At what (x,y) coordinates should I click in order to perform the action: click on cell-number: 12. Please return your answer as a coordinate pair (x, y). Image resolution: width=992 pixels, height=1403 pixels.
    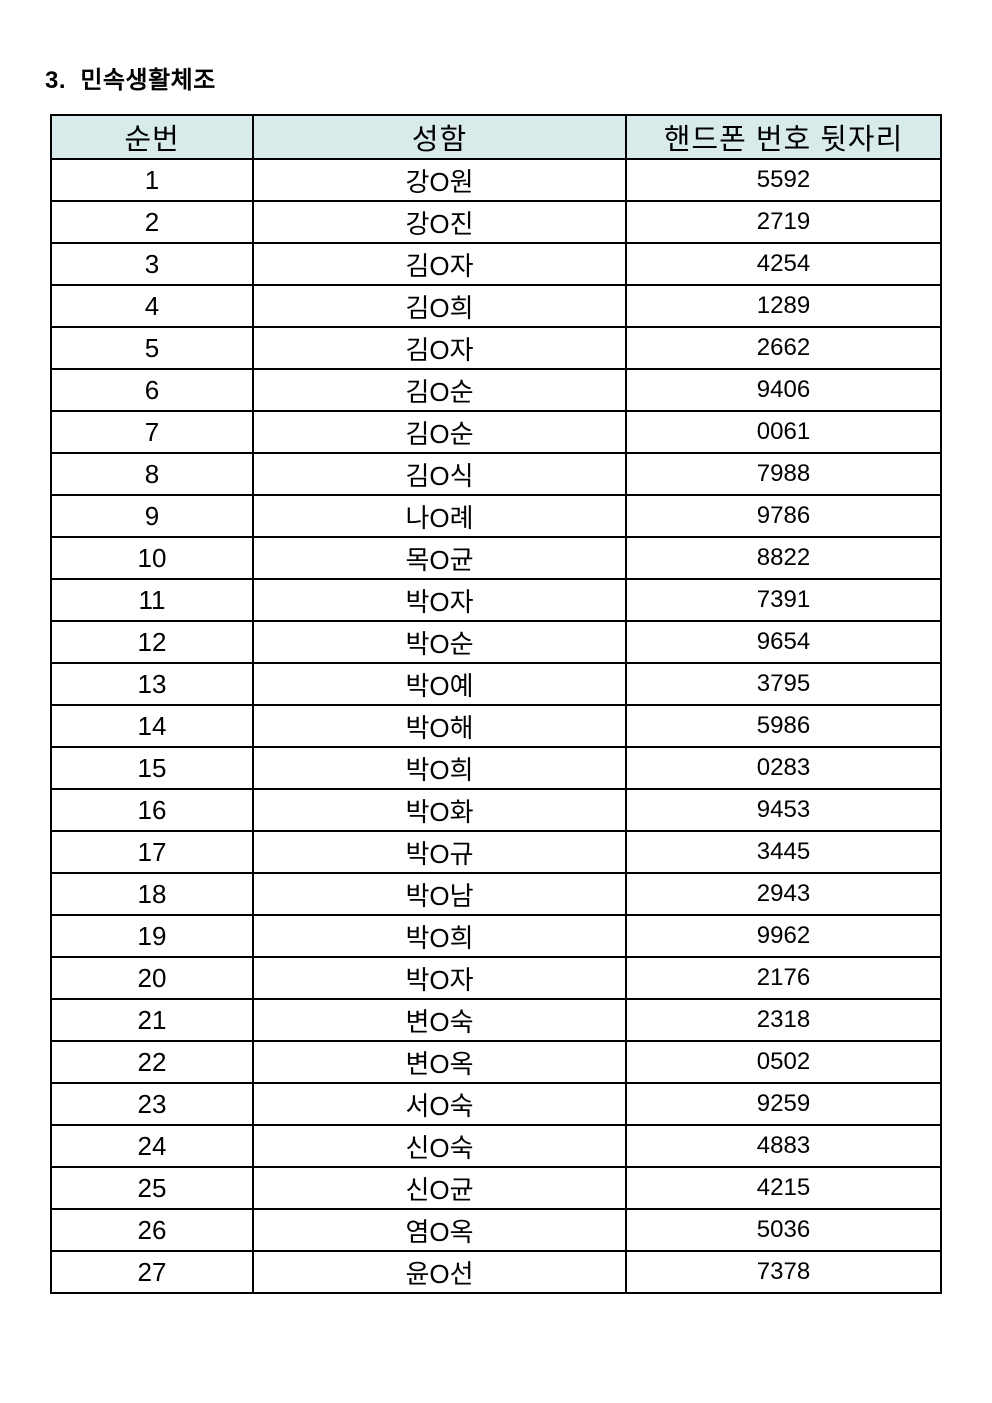
    Looking at the image, I should click on (152, 642).